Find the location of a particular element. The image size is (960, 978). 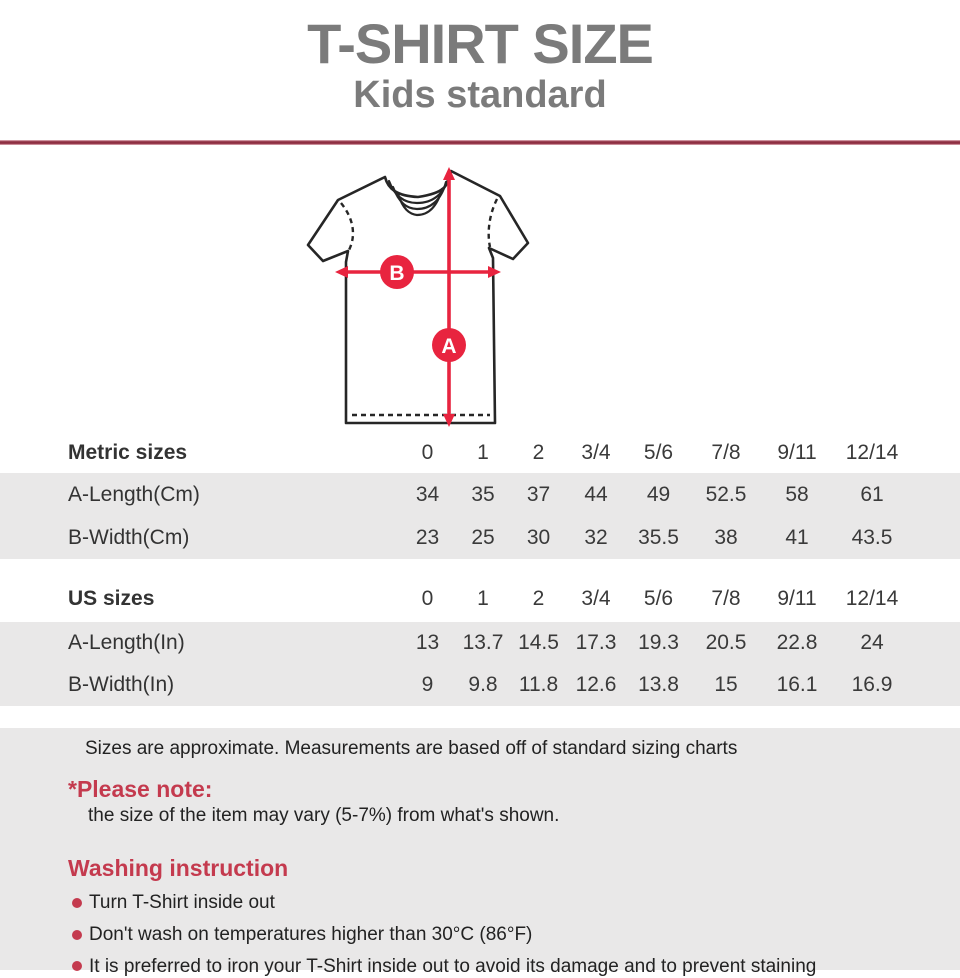

arrow-left-icon is located at coordinates (341, 272).